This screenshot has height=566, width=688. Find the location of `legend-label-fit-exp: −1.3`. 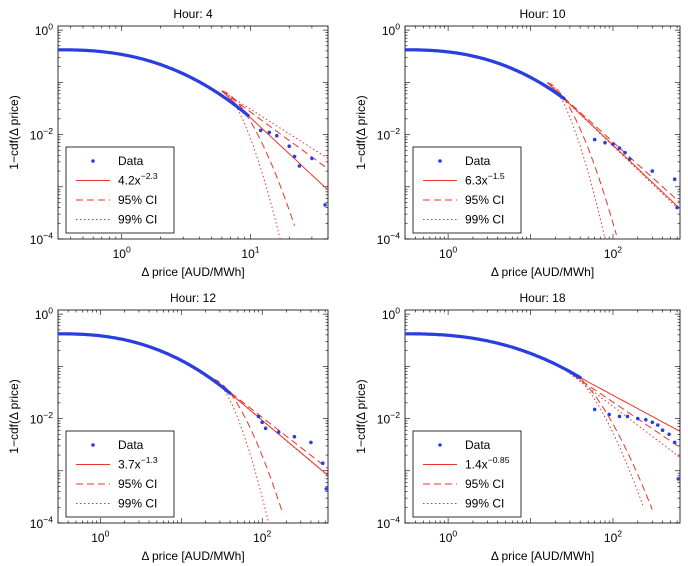

legend-label-fit-exp: −1.3 is located at coordinates (149, 460).